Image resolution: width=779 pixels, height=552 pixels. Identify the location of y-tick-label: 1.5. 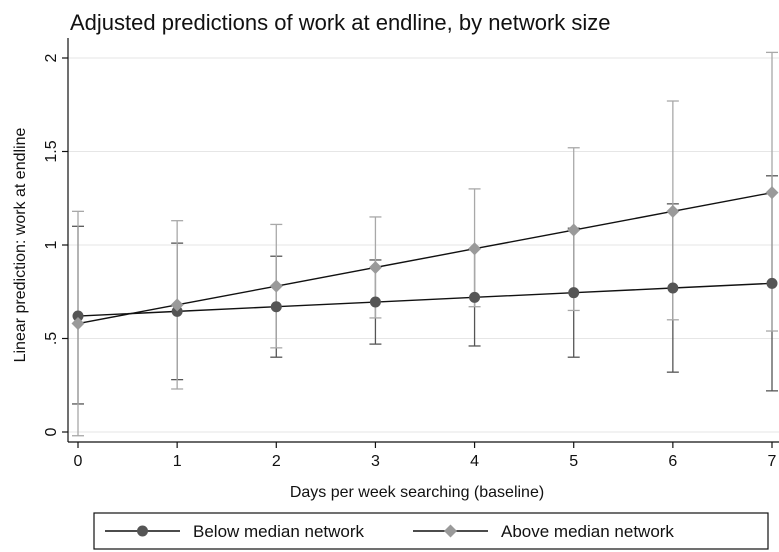
(51, 151).